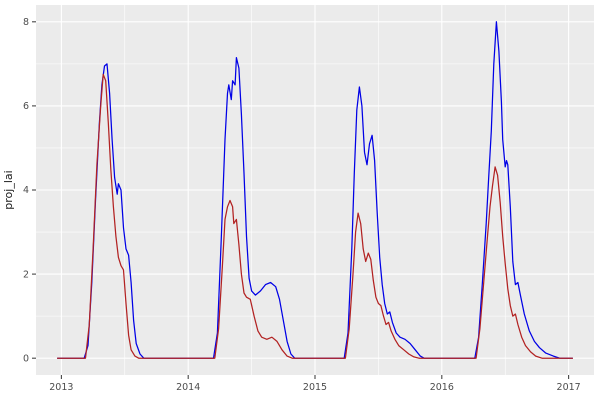 Image resolution: width=600 pixels, height=400 pixels. I want to click on y-tick-label: 8, so click(26, 22).